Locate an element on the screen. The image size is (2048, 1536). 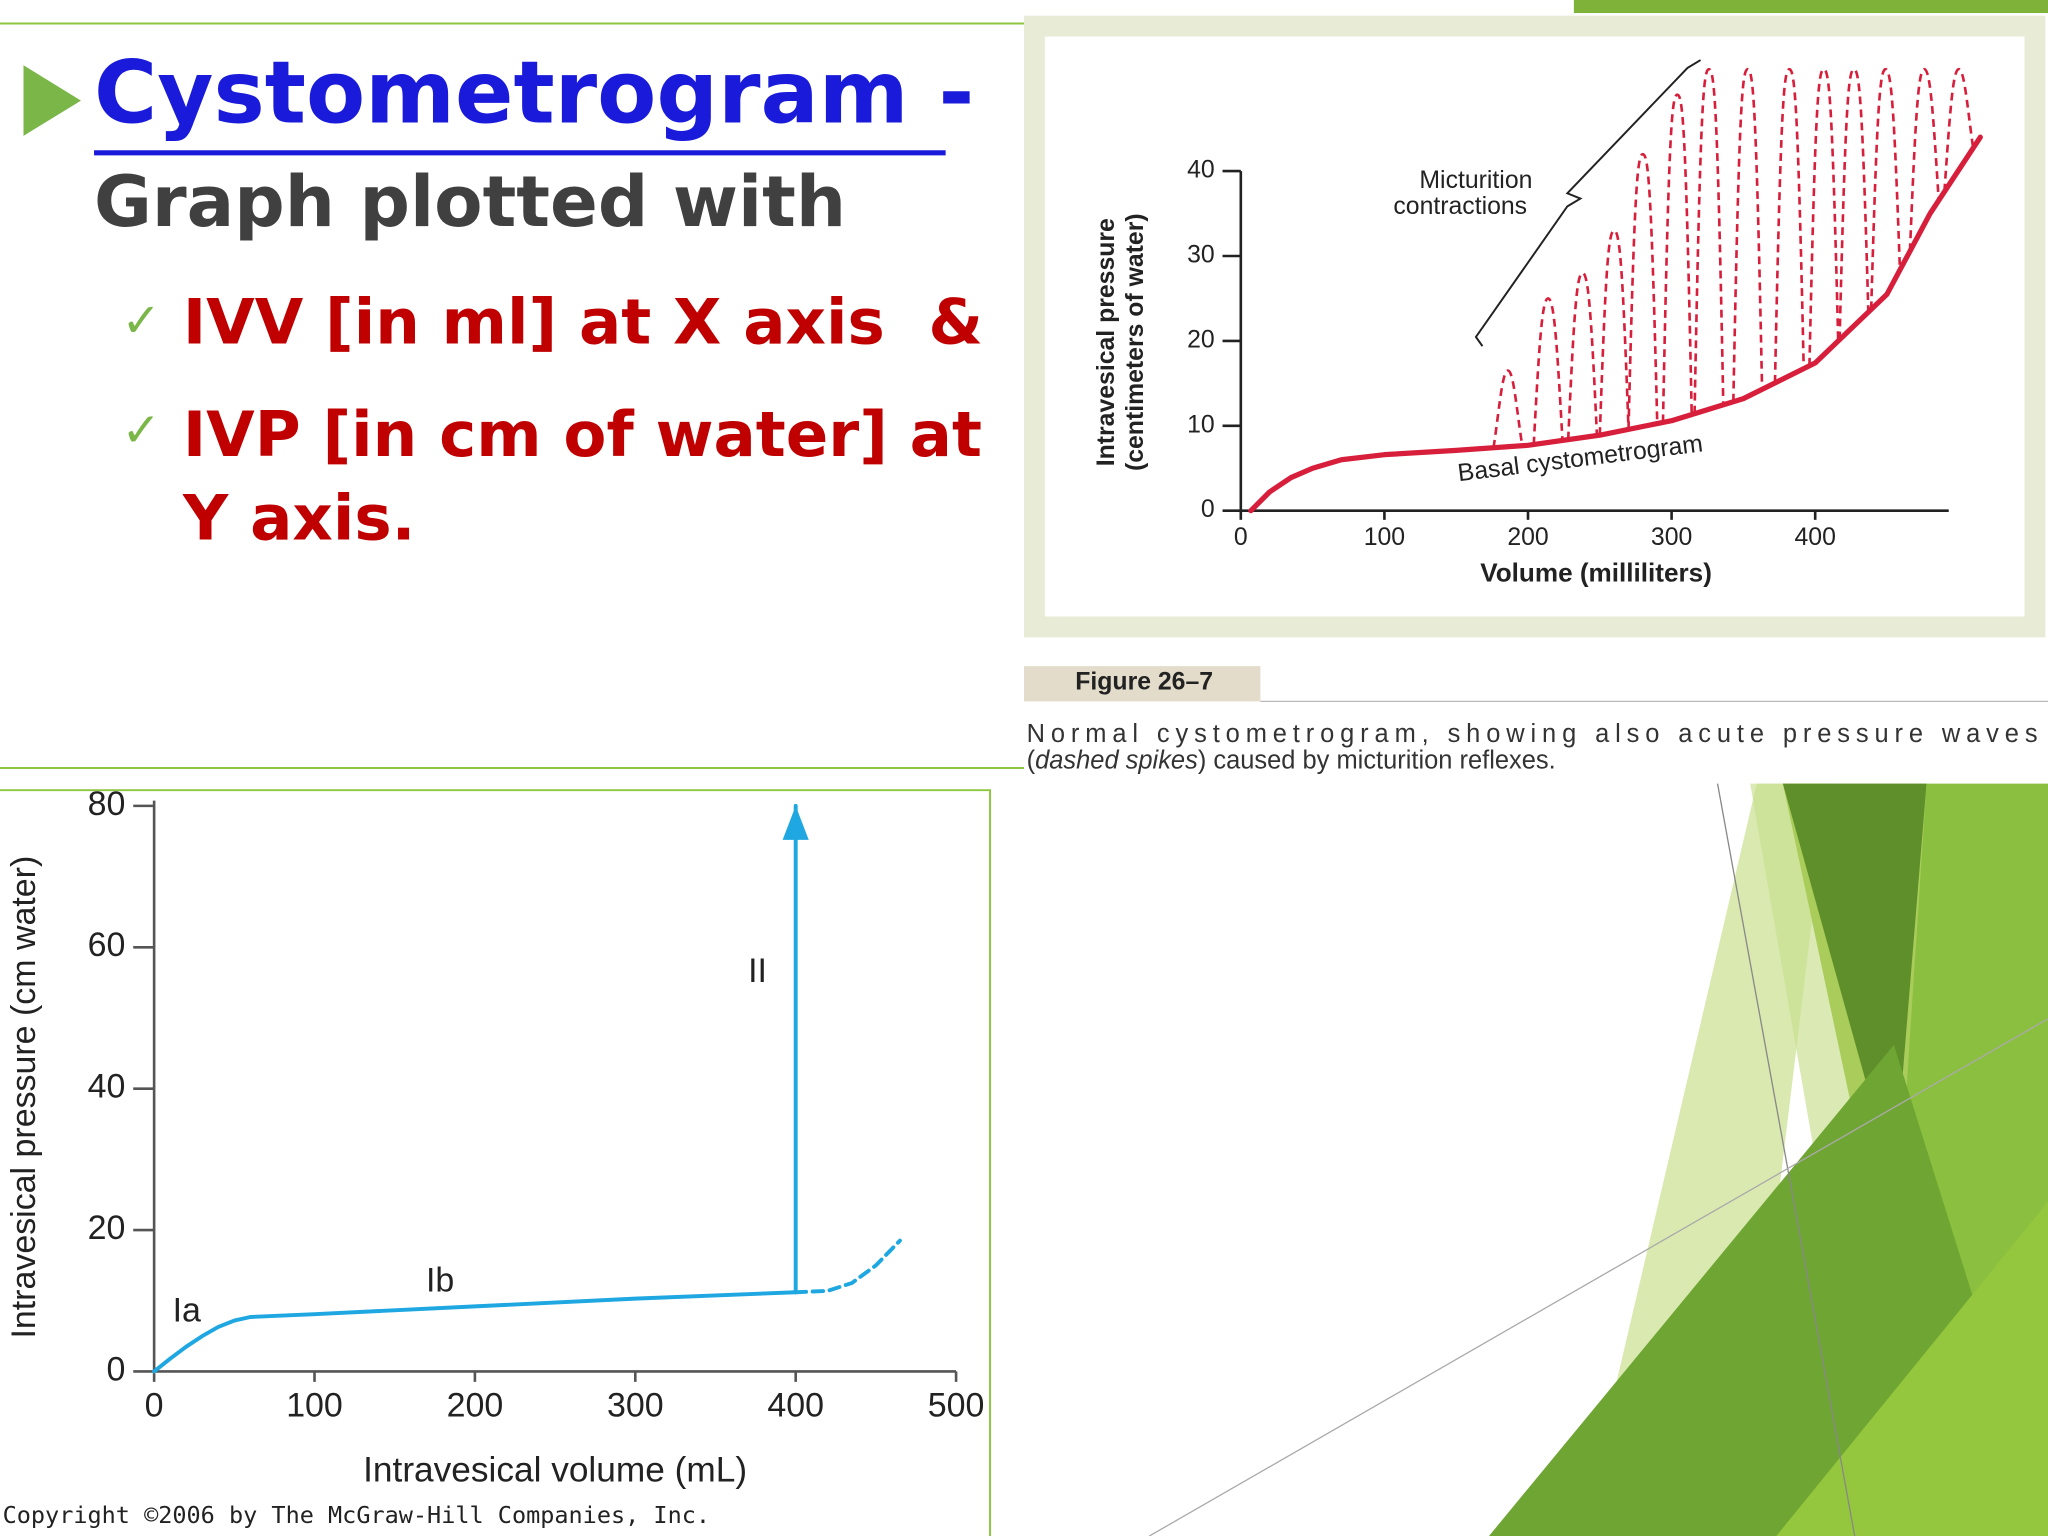
figure-label: Figure 26–7 is located at coordinates (1144, 682).